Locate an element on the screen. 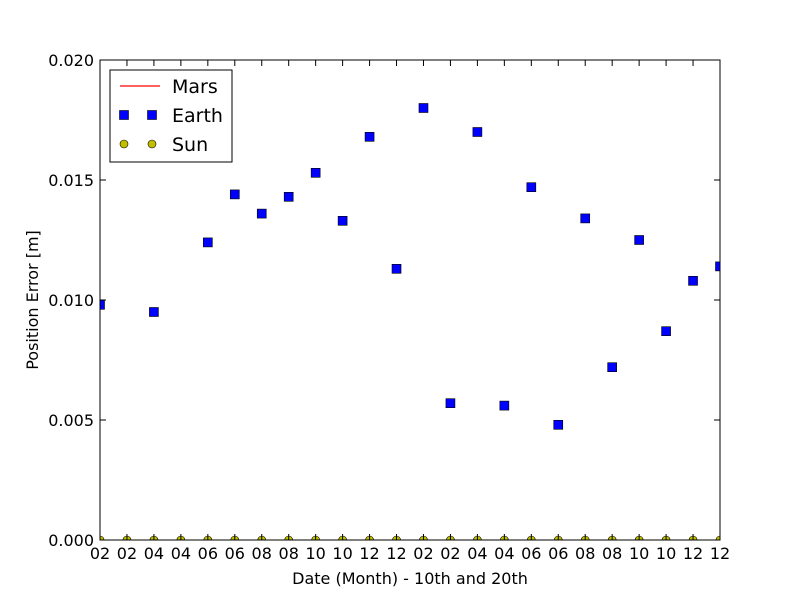 The height and width of the screenshot is (600, 800). y-tick-label: 0.010 is located at coordinates (71, 300).